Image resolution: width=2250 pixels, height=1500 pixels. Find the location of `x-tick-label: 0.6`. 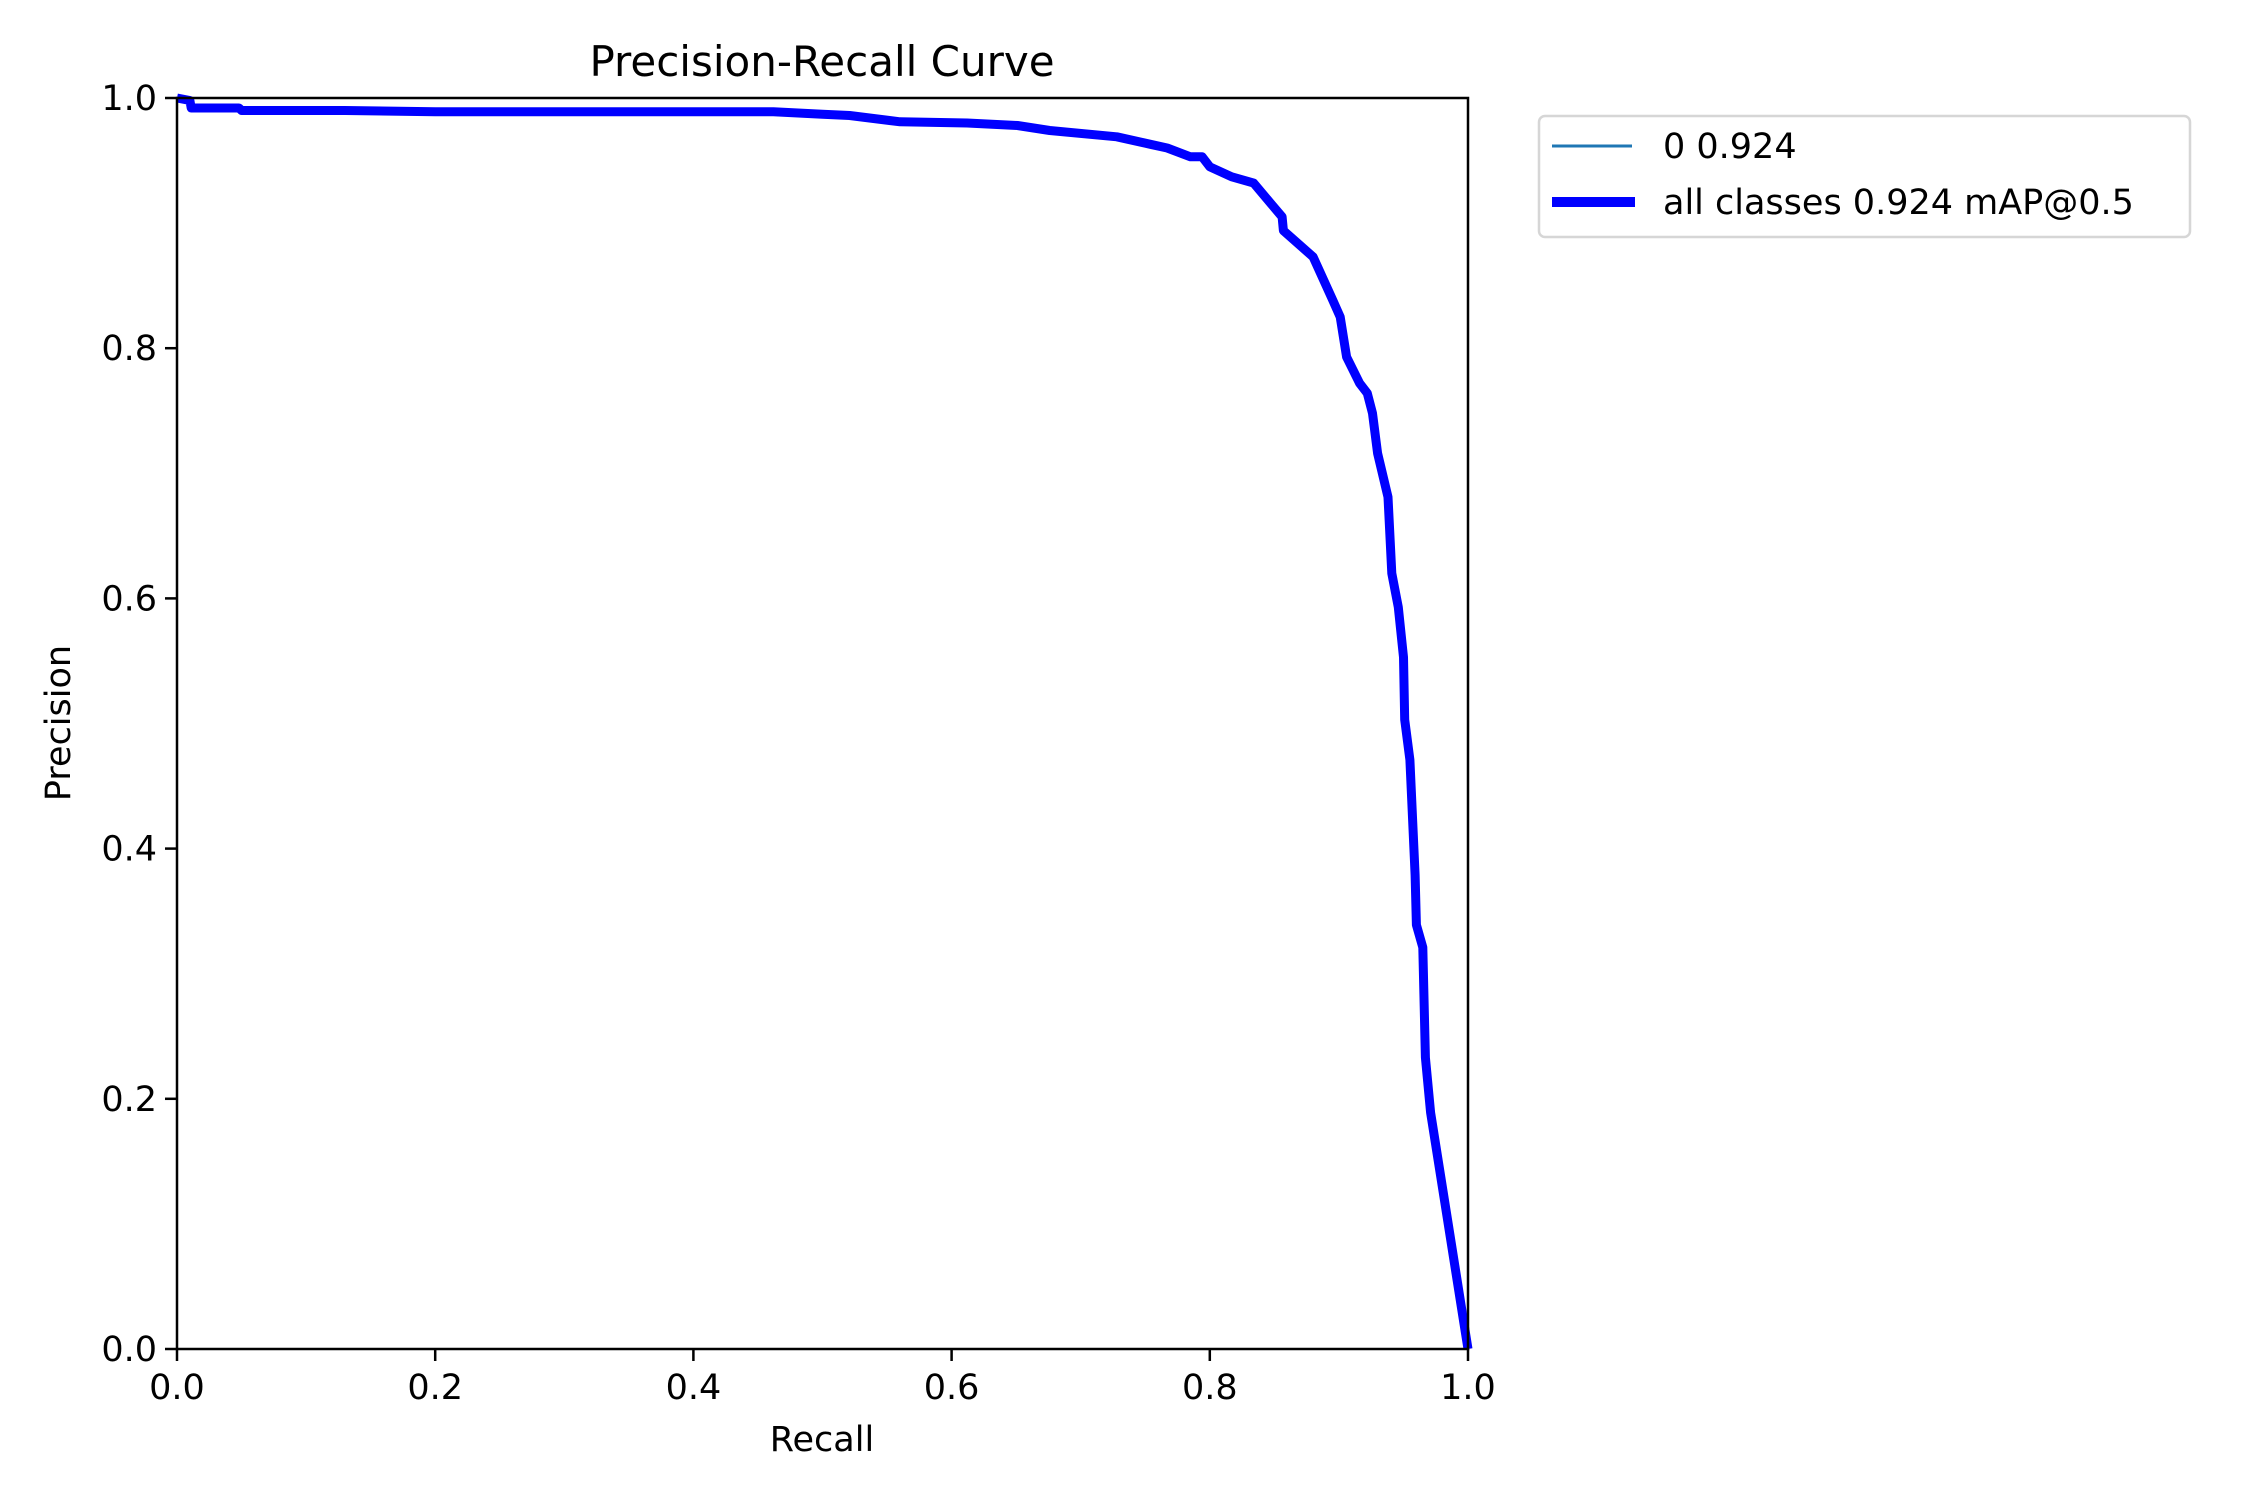

x-tick-label: 0.6 is located at coordinates (952, 1388).